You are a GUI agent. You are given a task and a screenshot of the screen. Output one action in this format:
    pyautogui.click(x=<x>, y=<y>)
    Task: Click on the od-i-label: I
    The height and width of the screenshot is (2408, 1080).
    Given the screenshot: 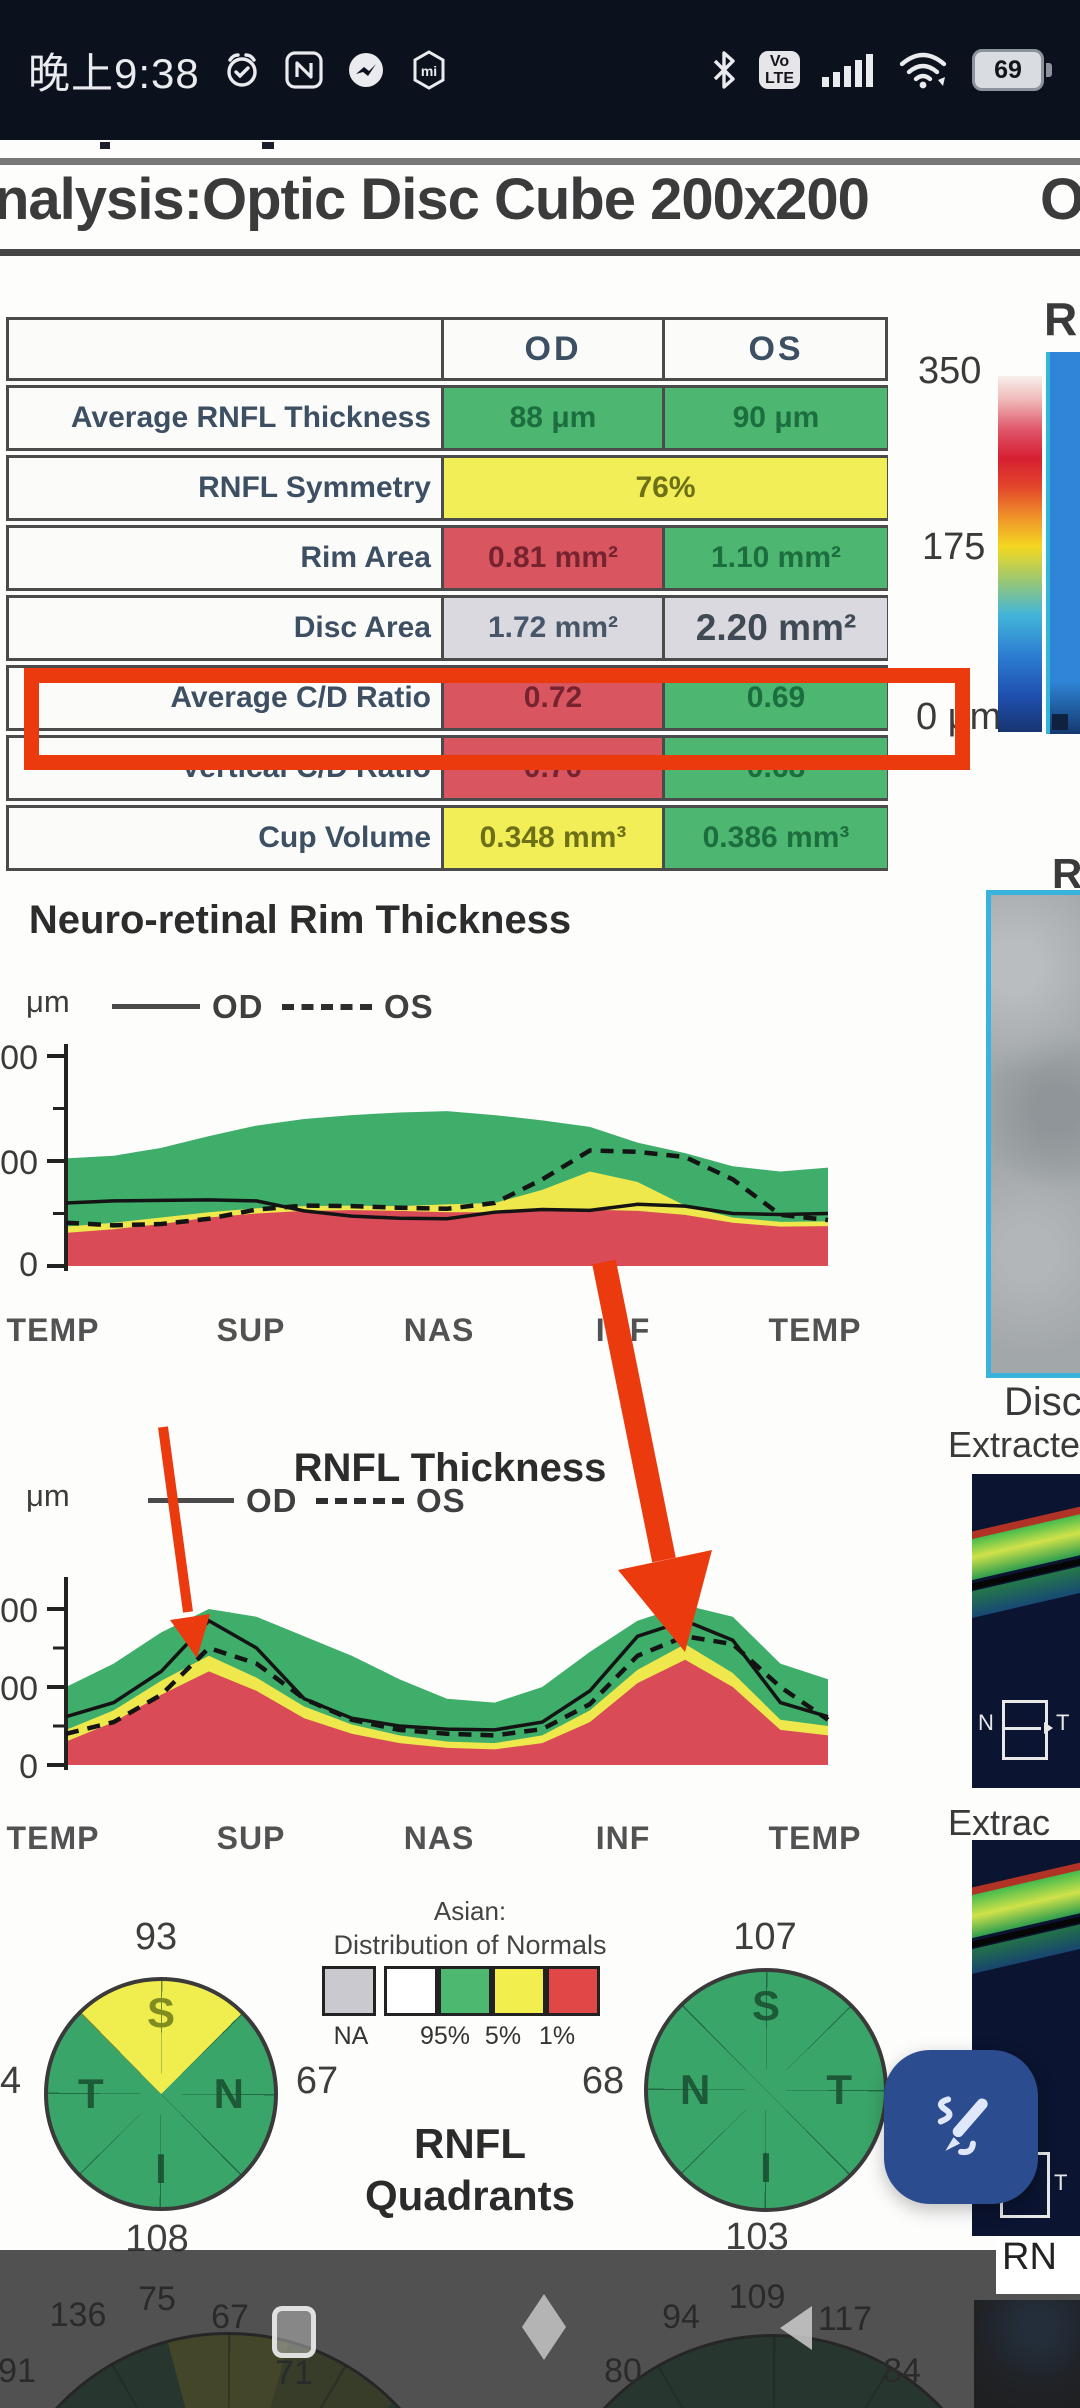 What is the action you would take?
    pyautogui.click(x=161, y=2168)
    